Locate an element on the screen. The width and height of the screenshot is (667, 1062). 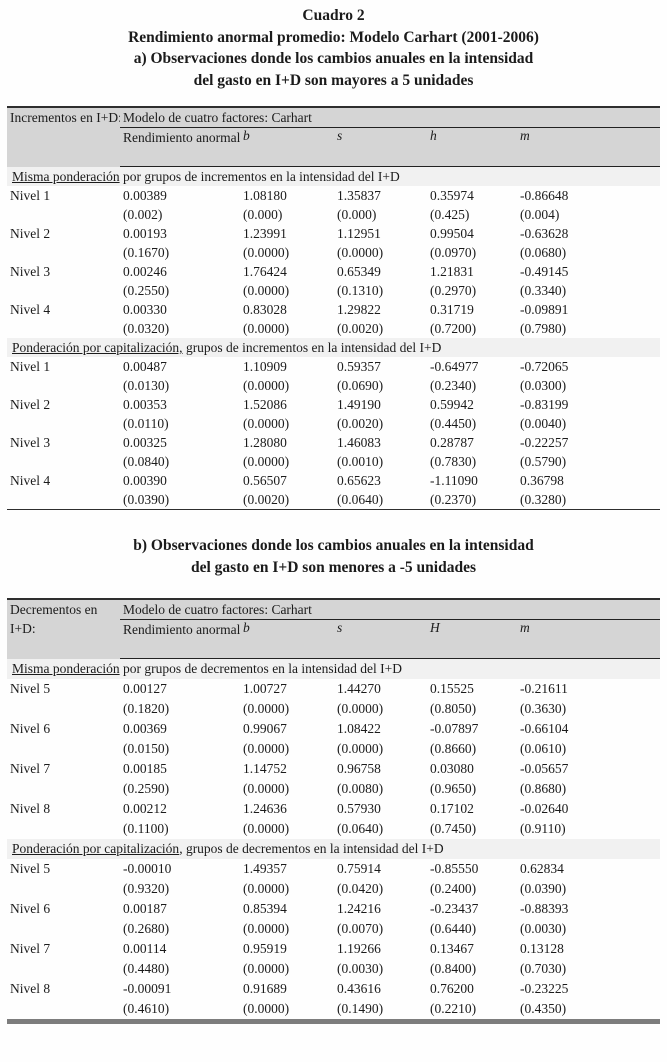
coefficient-value: 0.00193 is located at coordinates (145, 233).